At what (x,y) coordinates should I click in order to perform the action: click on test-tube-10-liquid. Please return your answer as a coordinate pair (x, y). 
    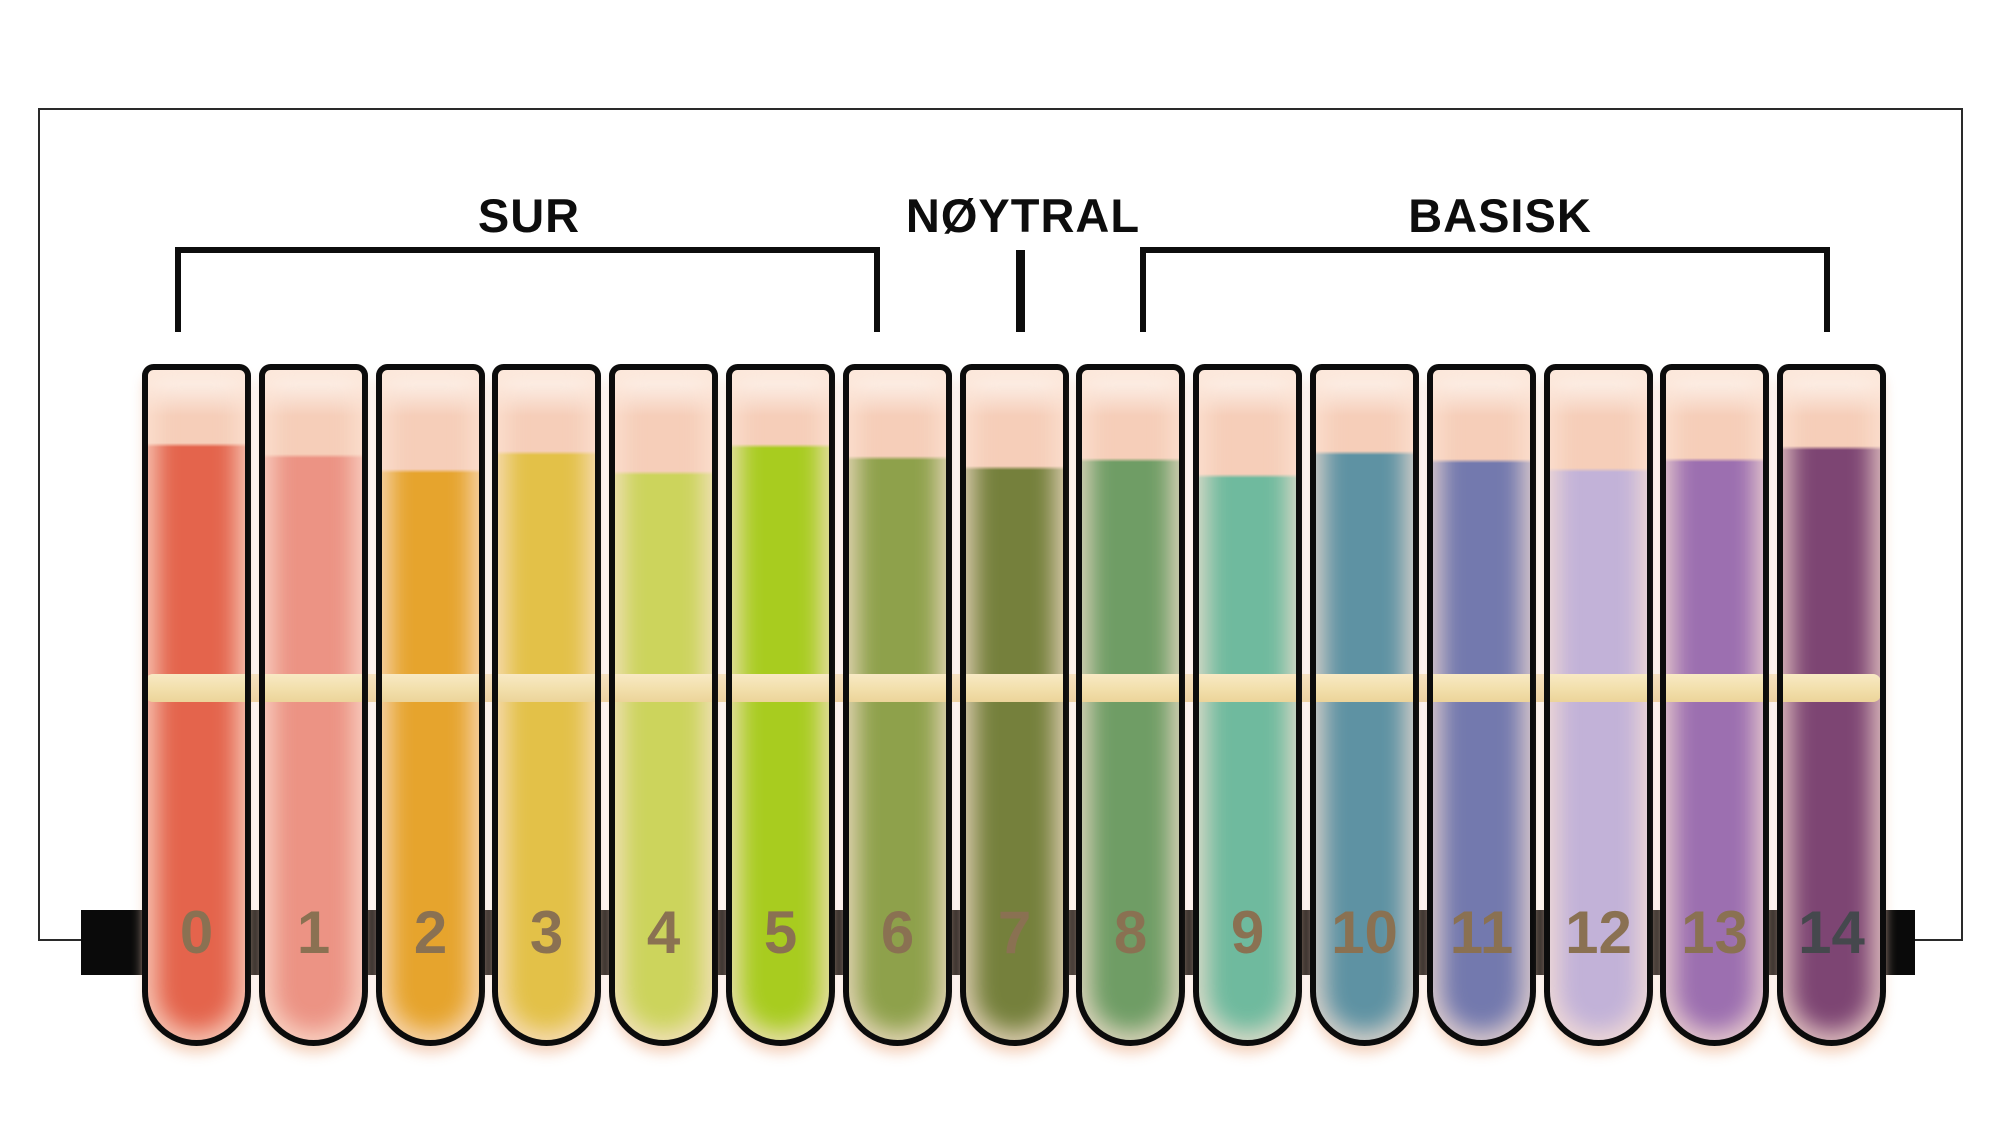
    Looking at the image, I should click on (1364, 705).